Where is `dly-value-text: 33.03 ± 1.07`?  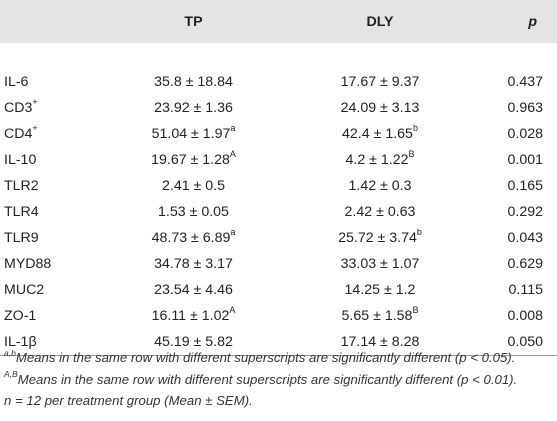 dly-value-text: 33.03 ± 1.07 is located at coordinates (380, 264).